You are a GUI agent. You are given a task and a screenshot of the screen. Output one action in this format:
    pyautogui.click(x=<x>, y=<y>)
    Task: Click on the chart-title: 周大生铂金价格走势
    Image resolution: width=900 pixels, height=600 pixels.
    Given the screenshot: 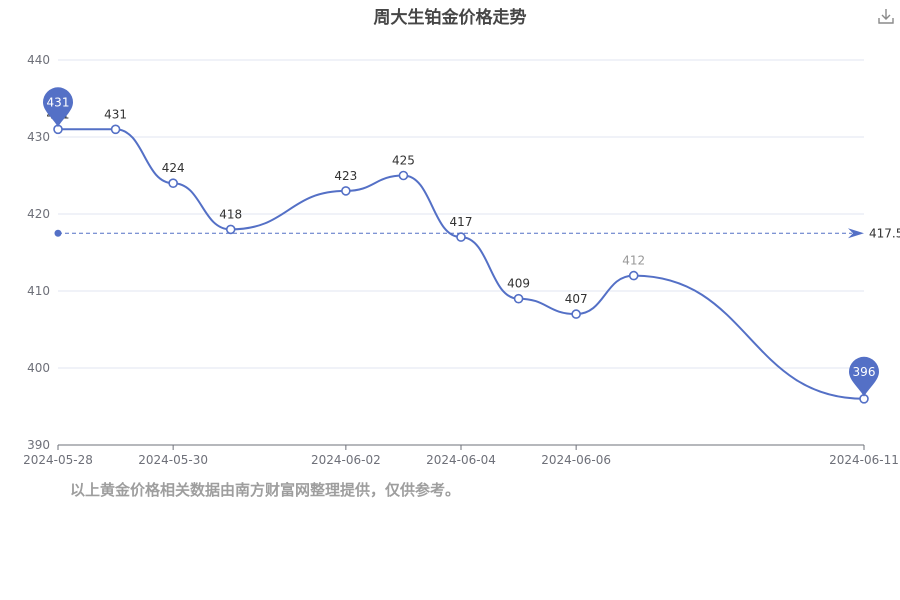 What is the action you would take?
    pyautogui.click(x=450, y=18)
    